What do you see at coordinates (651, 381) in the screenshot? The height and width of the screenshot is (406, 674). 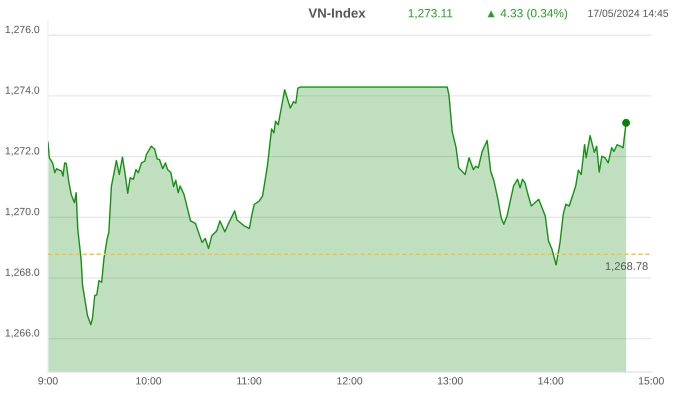 I see `x-tick-label: 15:00` at bounding box center [651, 381].